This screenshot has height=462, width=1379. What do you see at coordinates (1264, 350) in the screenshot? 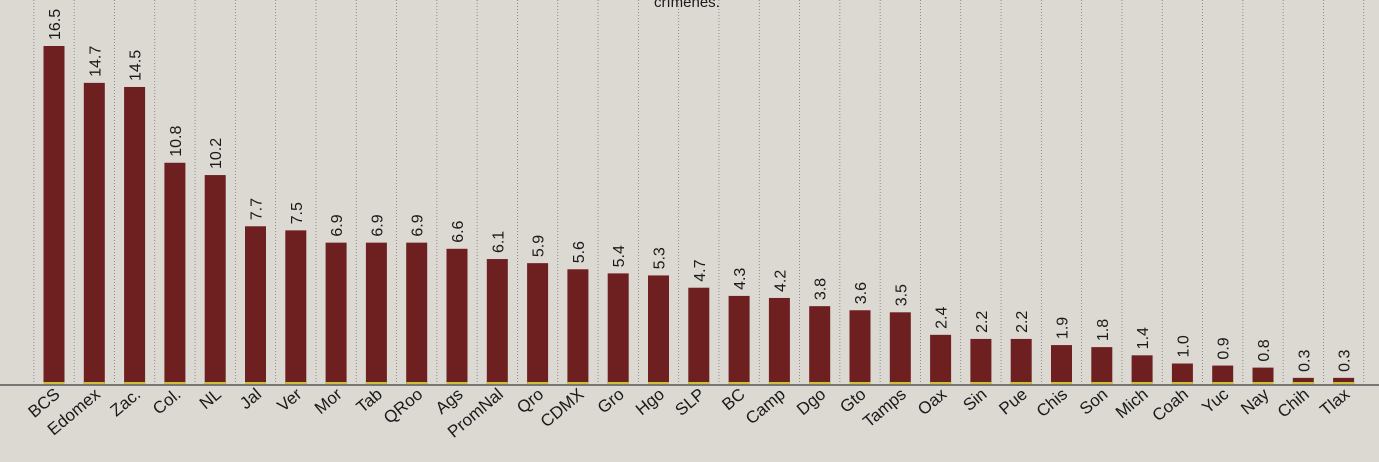
I see `value-label: 0.8` at bounding box center [1264, 350].